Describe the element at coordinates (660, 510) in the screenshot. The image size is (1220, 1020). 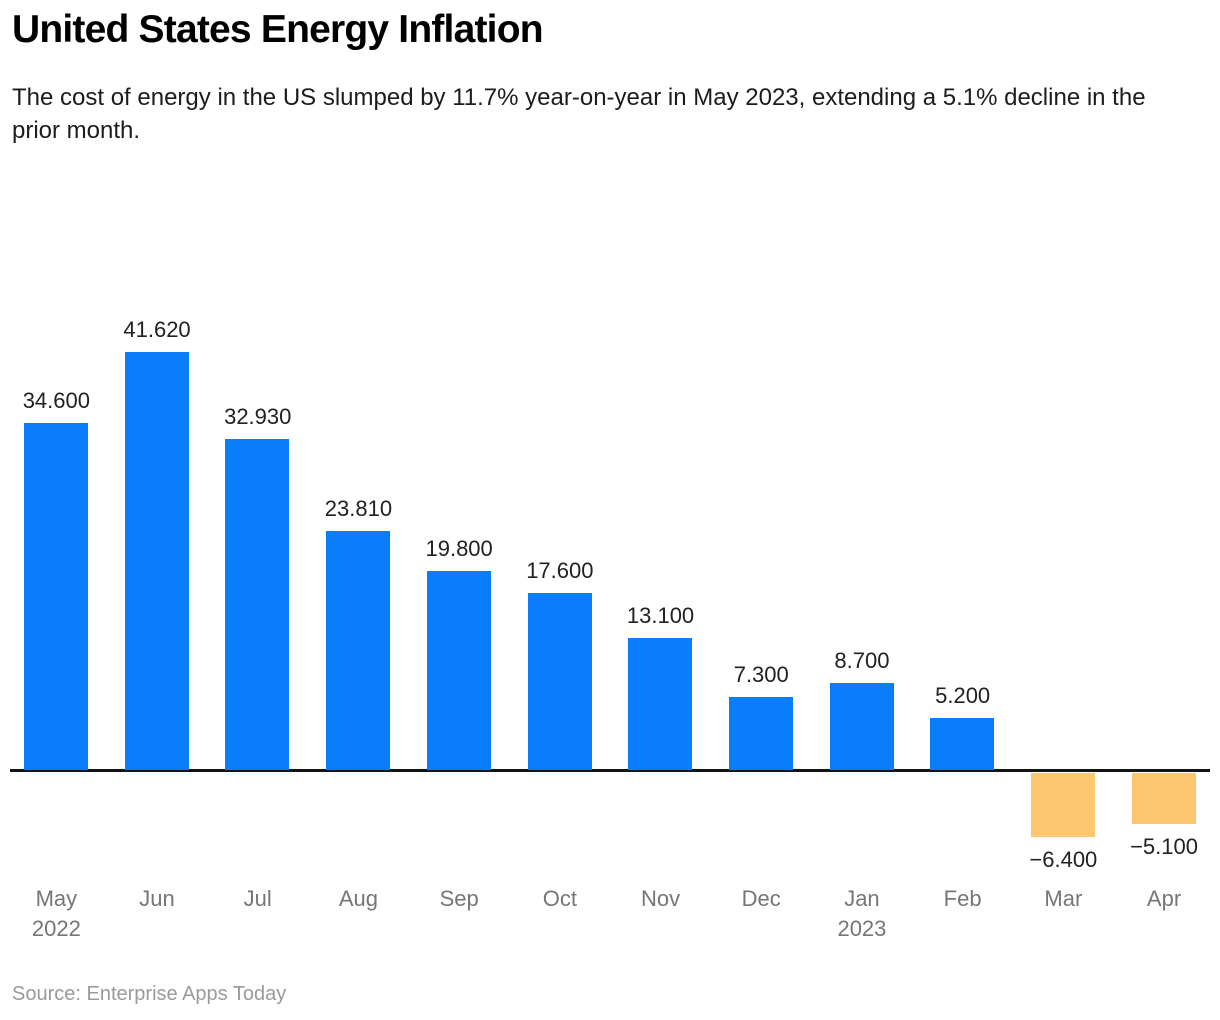
I see `bar-group-nov: 13.100 Nov` at that location.